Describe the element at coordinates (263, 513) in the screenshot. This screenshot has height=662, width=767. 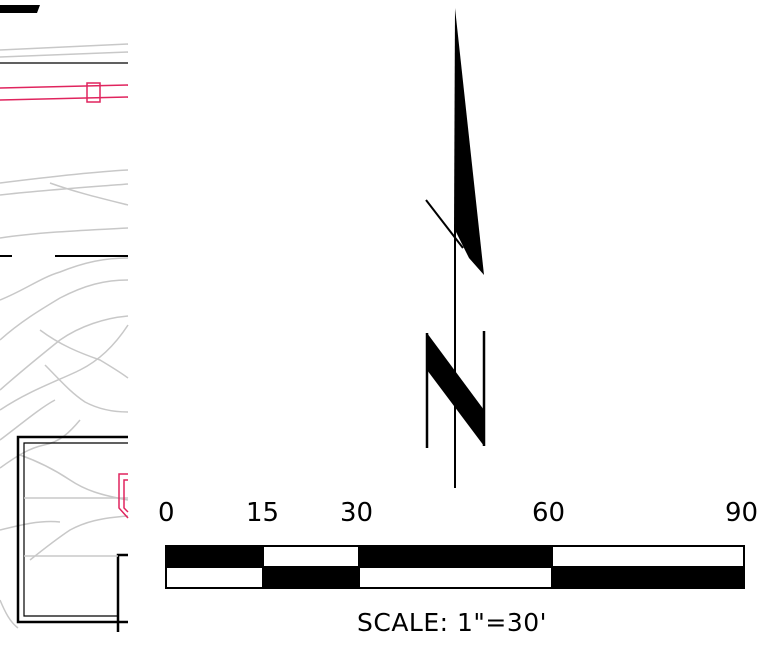
I see `scale-tick-label: 15` at that location.